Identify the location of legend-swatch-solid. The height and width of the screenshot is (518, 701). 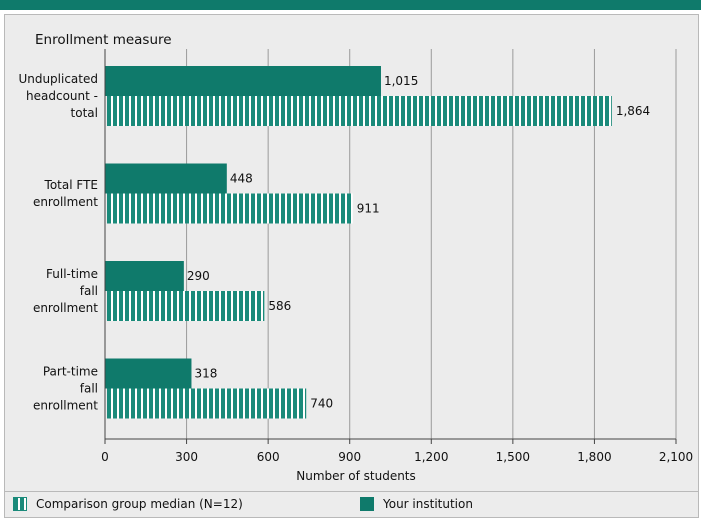
(367, 504).